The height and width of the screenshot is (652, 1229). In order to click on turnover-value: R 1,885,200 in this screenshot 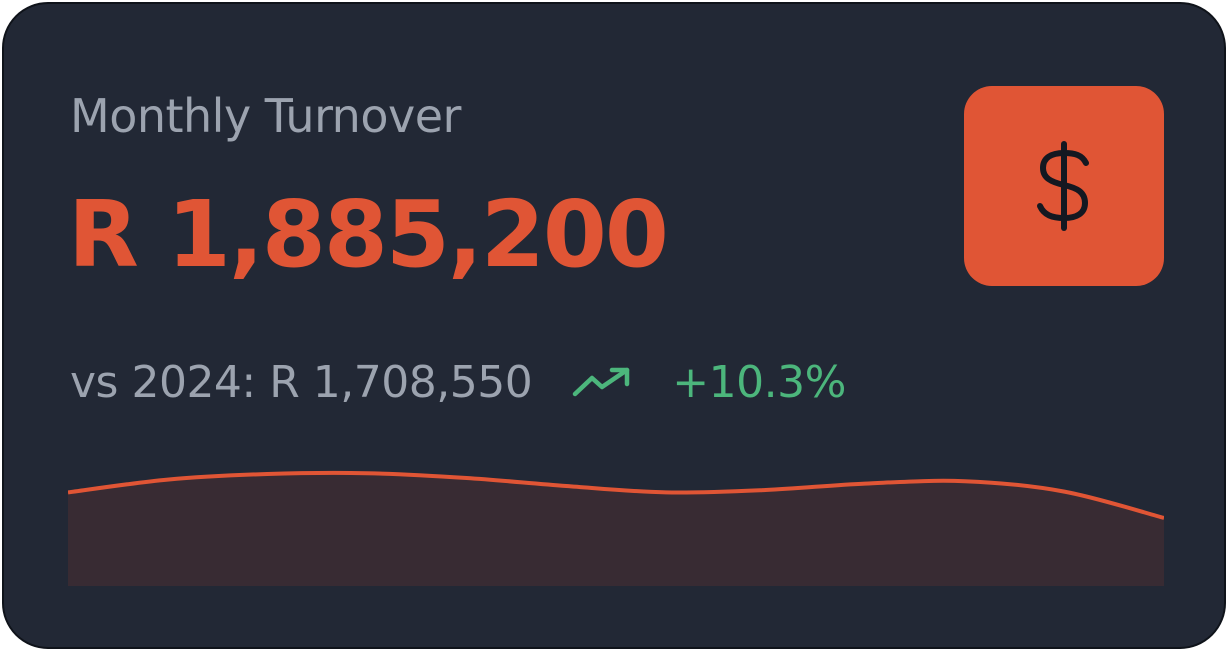, I will do `click(368, 234)`.